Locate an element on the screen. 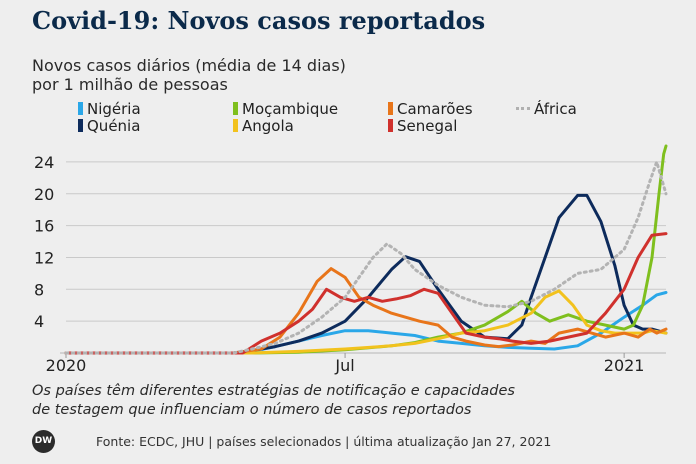  y-tick-label: 20 is located at coordinates (44, 194).